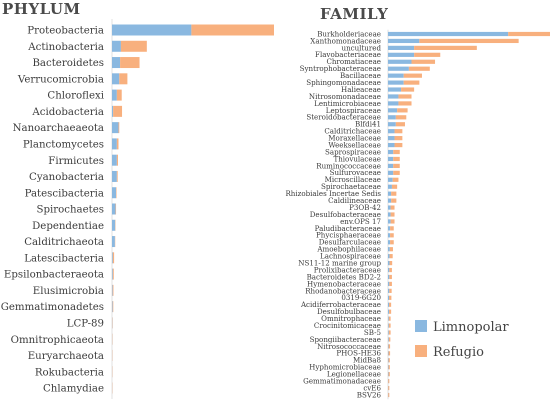 The image size is (550, 408). What do you see at coordinates (394, 89) in the screenshot?
I see `family-bar-limnopolar-halieaceae` at bounding box center [394, 89].